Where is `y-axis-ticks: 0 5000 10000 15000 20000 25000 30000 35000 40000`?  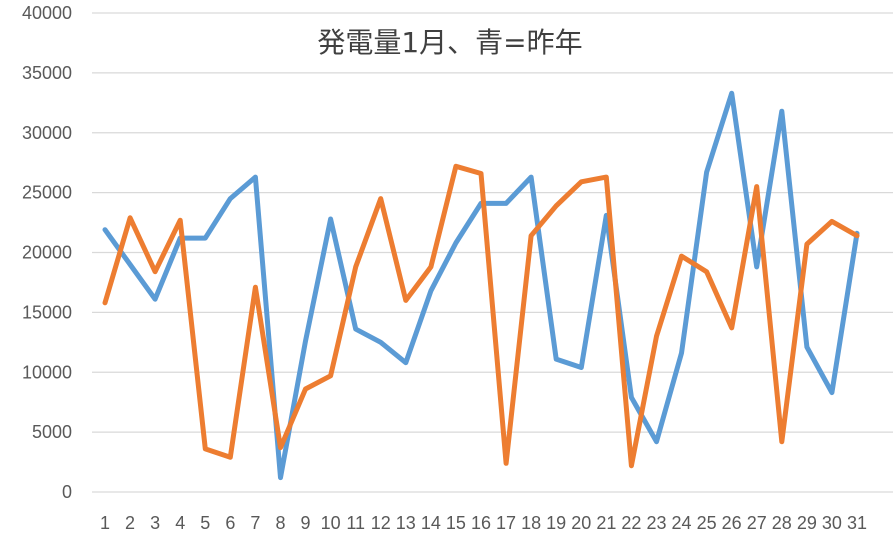
y-axis-ticks: 0 5000 10000 15000 20000 25000 30000 35000 40000 is located at coordinates (47, 252).